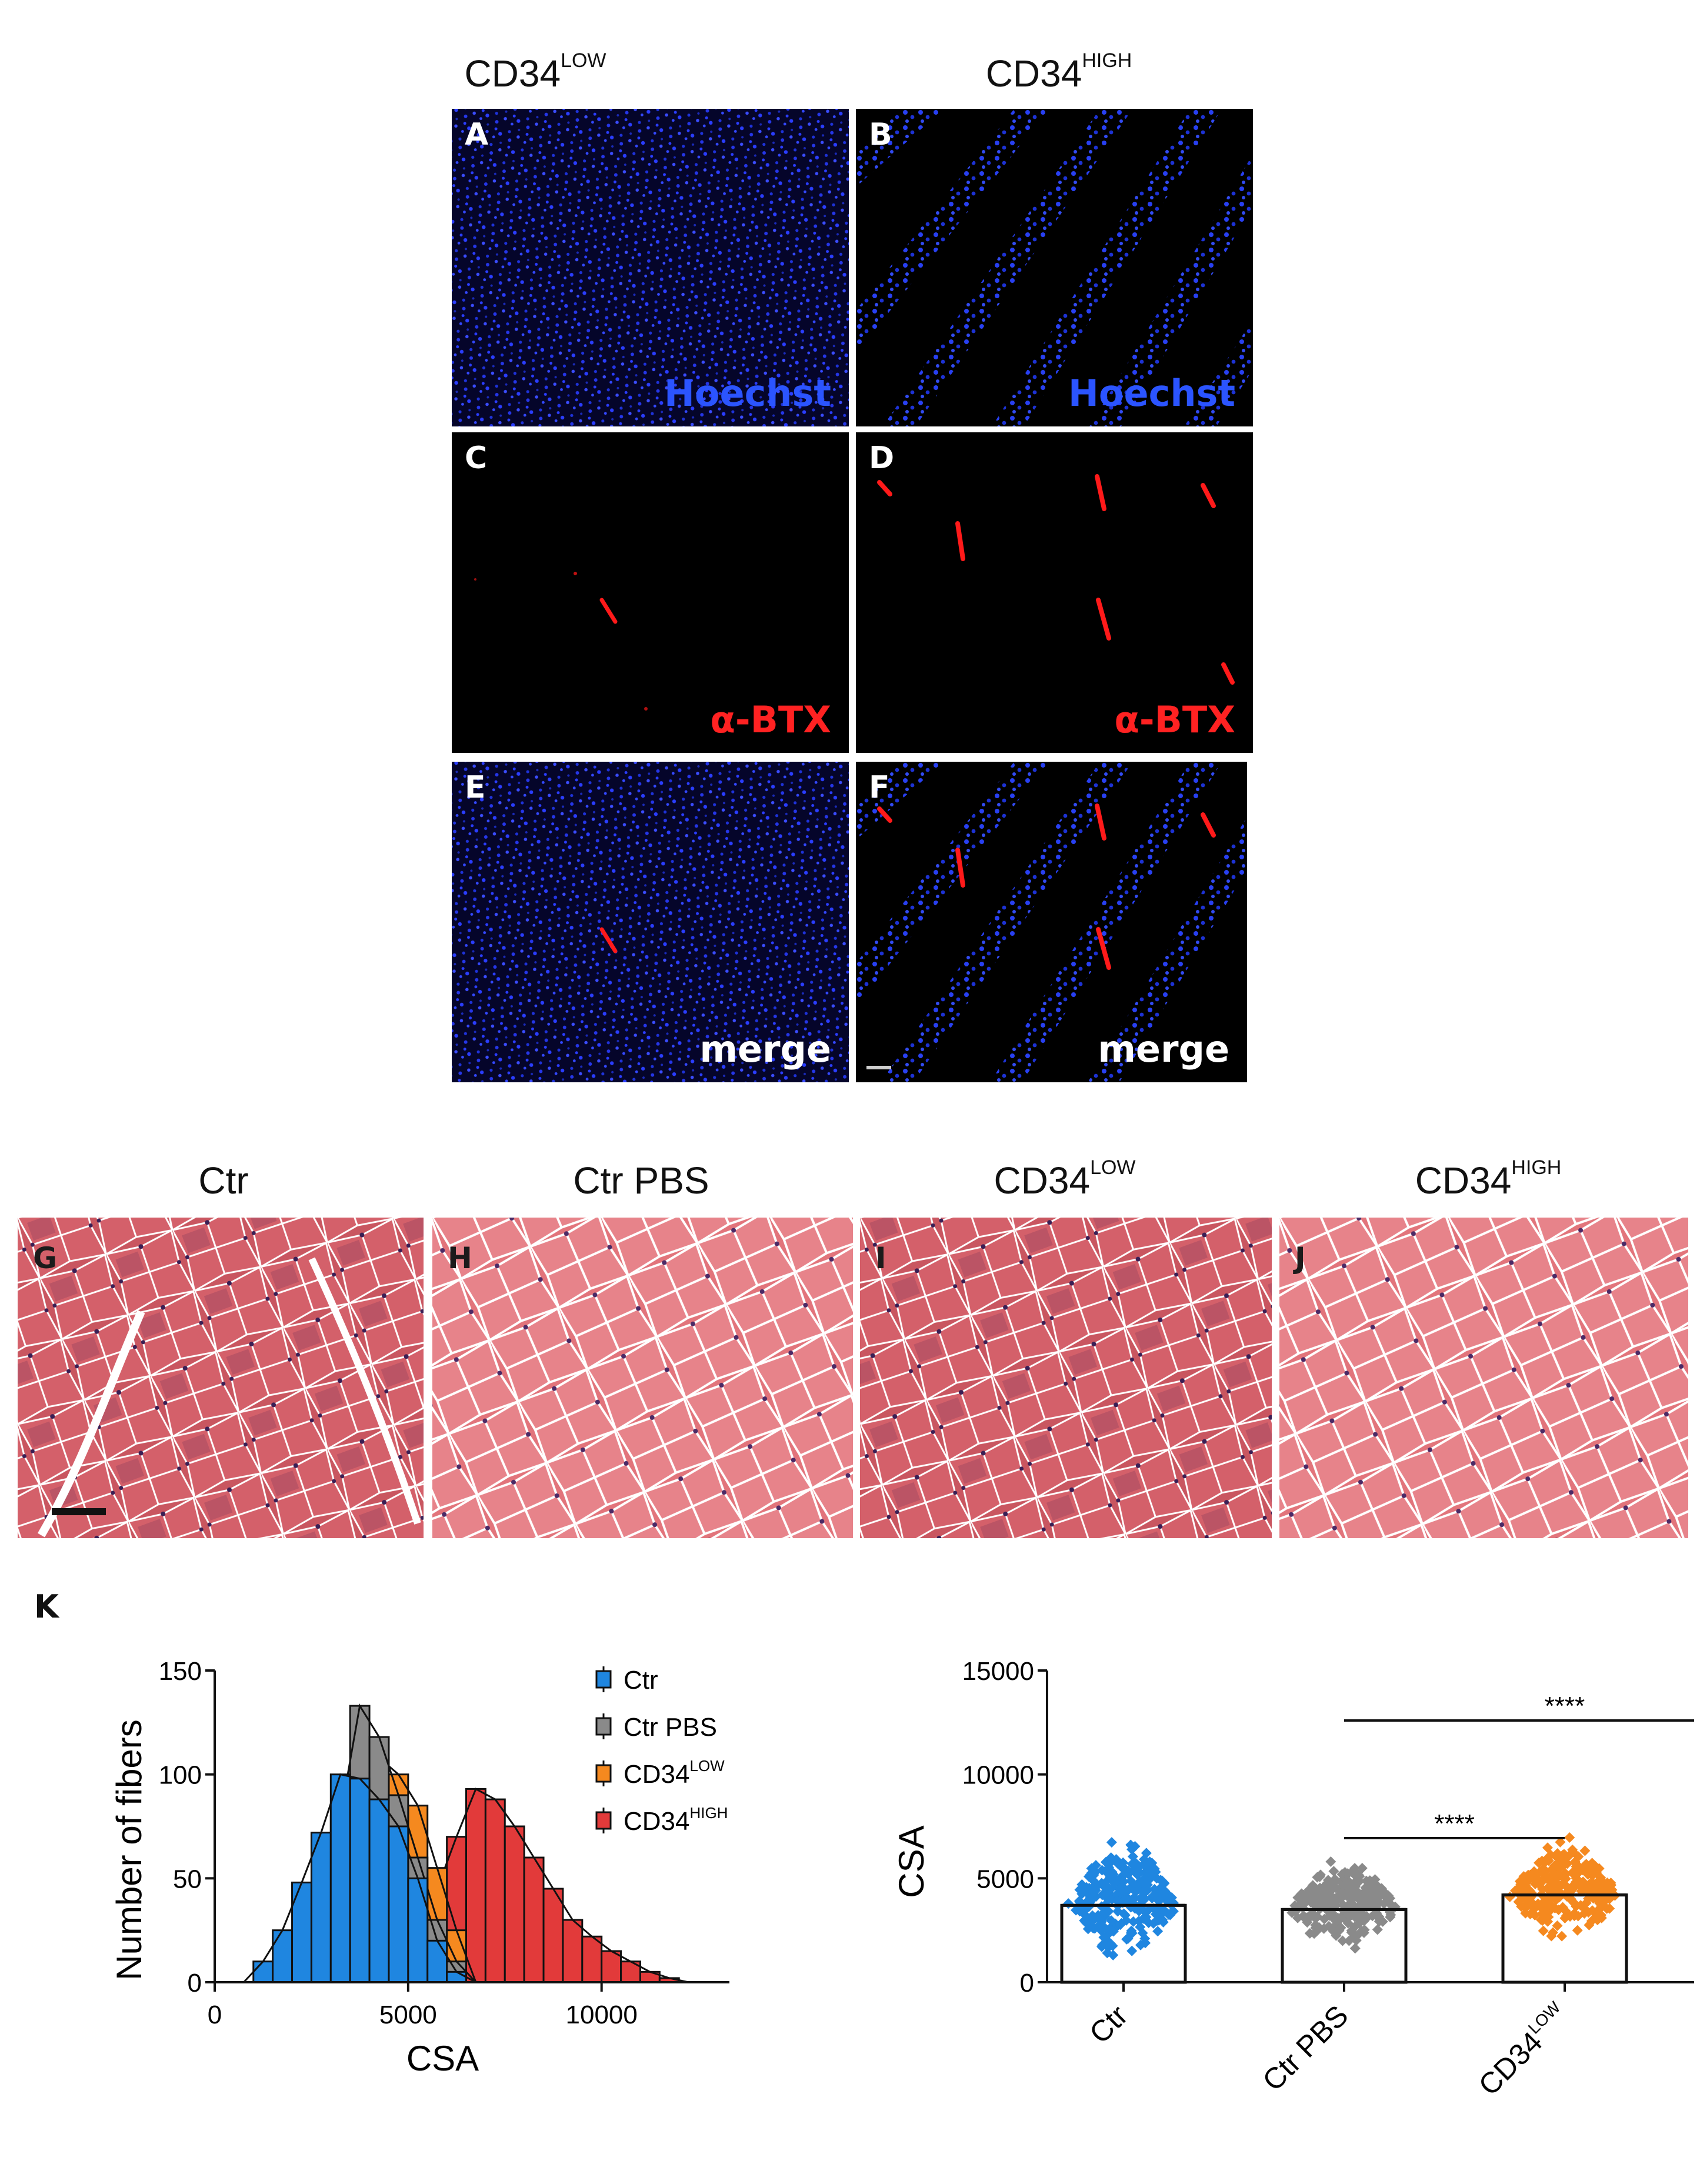  Describe the element at coordinates (215, 2014) in the screenshot. I see `x-tick-label: 0` at that location.